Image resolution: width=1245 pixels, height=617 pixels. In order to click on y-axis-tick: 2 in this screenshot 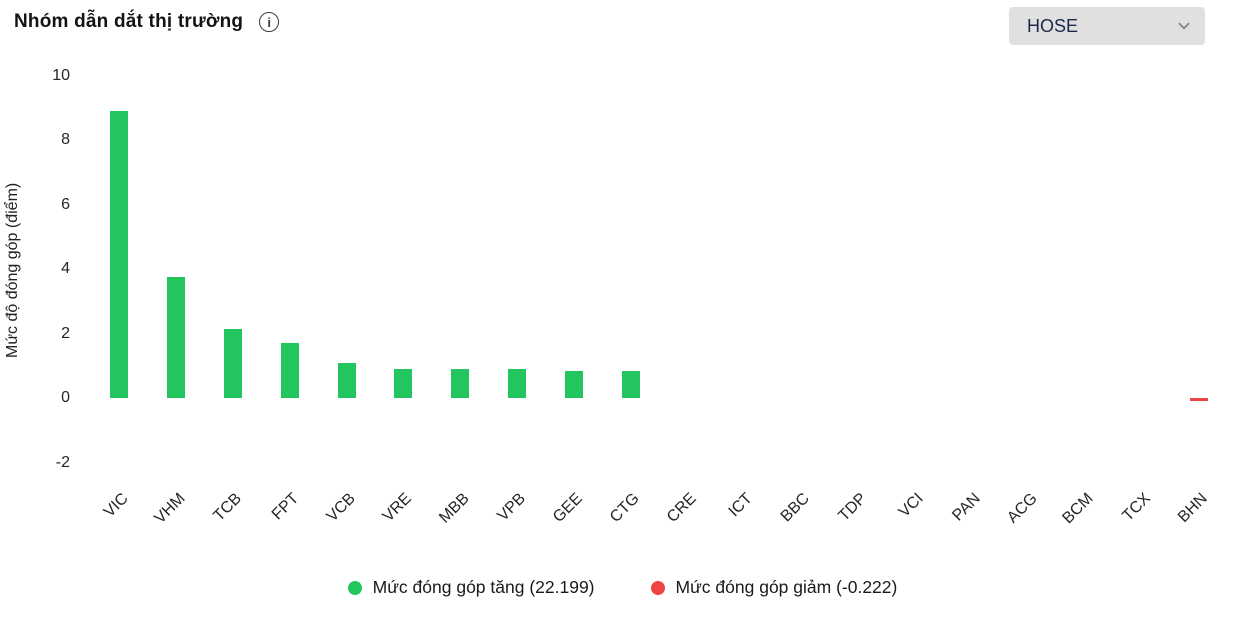, I will do `click(65, 333)`.